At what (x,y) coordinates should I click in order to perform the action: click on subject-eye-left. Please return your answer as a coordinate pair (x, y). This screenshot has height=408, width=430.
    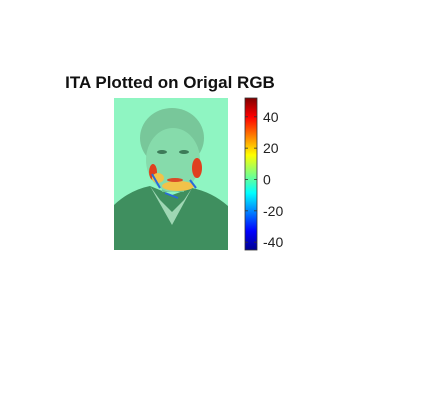
    Looking at the image, I should click on (162, 152).